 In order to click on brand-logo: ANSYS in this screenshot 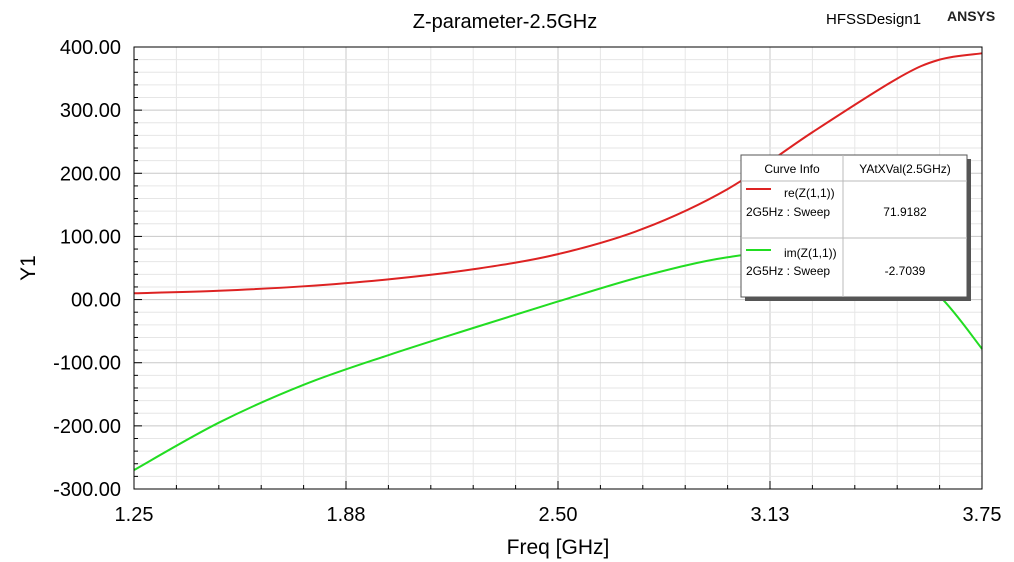, I will do `click(971, 16)`.